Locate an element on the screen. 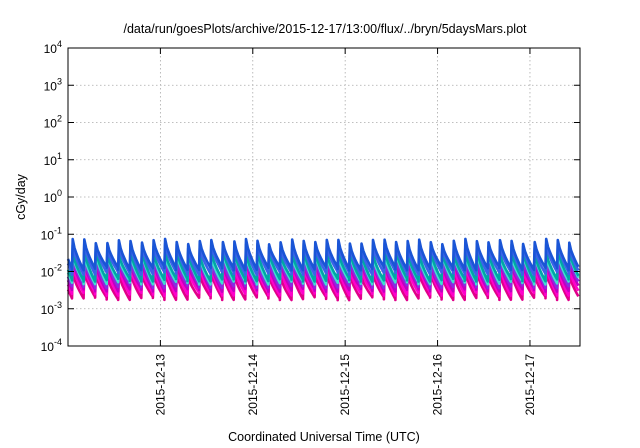 Image resolution: width=640 pixels, height=448 pixels. y-tick-label: 10² is located at coordinates (53, 122).